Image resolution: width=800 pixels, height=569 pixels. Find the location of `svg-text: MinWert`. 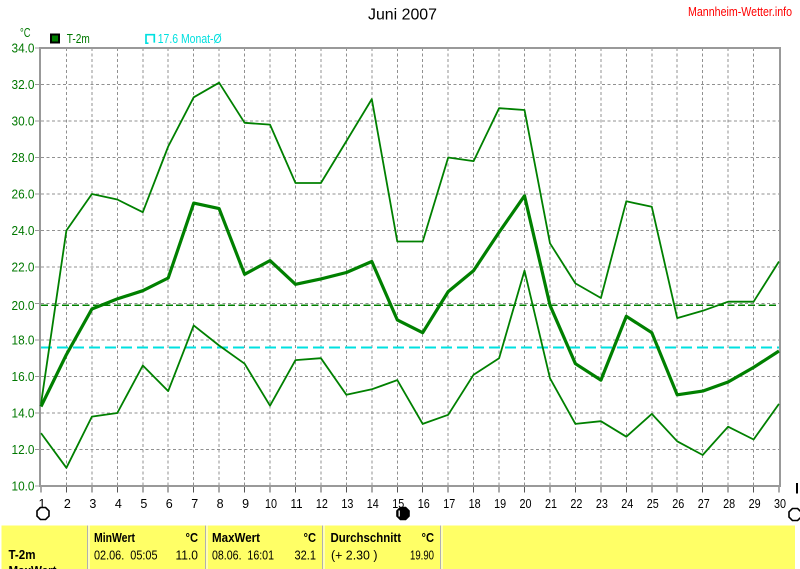

svg-text: MinWert is located at coordinates (115, 538).